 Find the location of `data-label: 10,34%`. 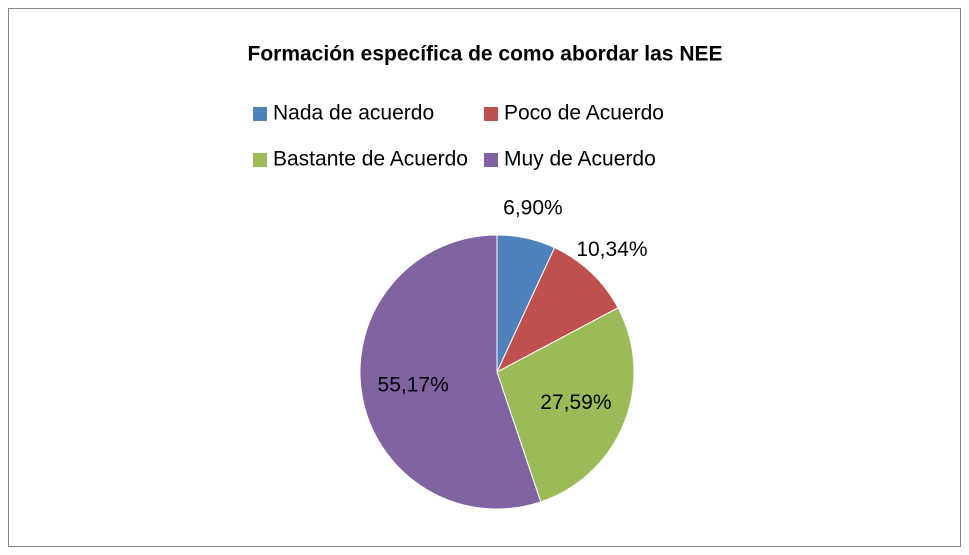

data-label: 10,34% is located at coordinates (611, 249).